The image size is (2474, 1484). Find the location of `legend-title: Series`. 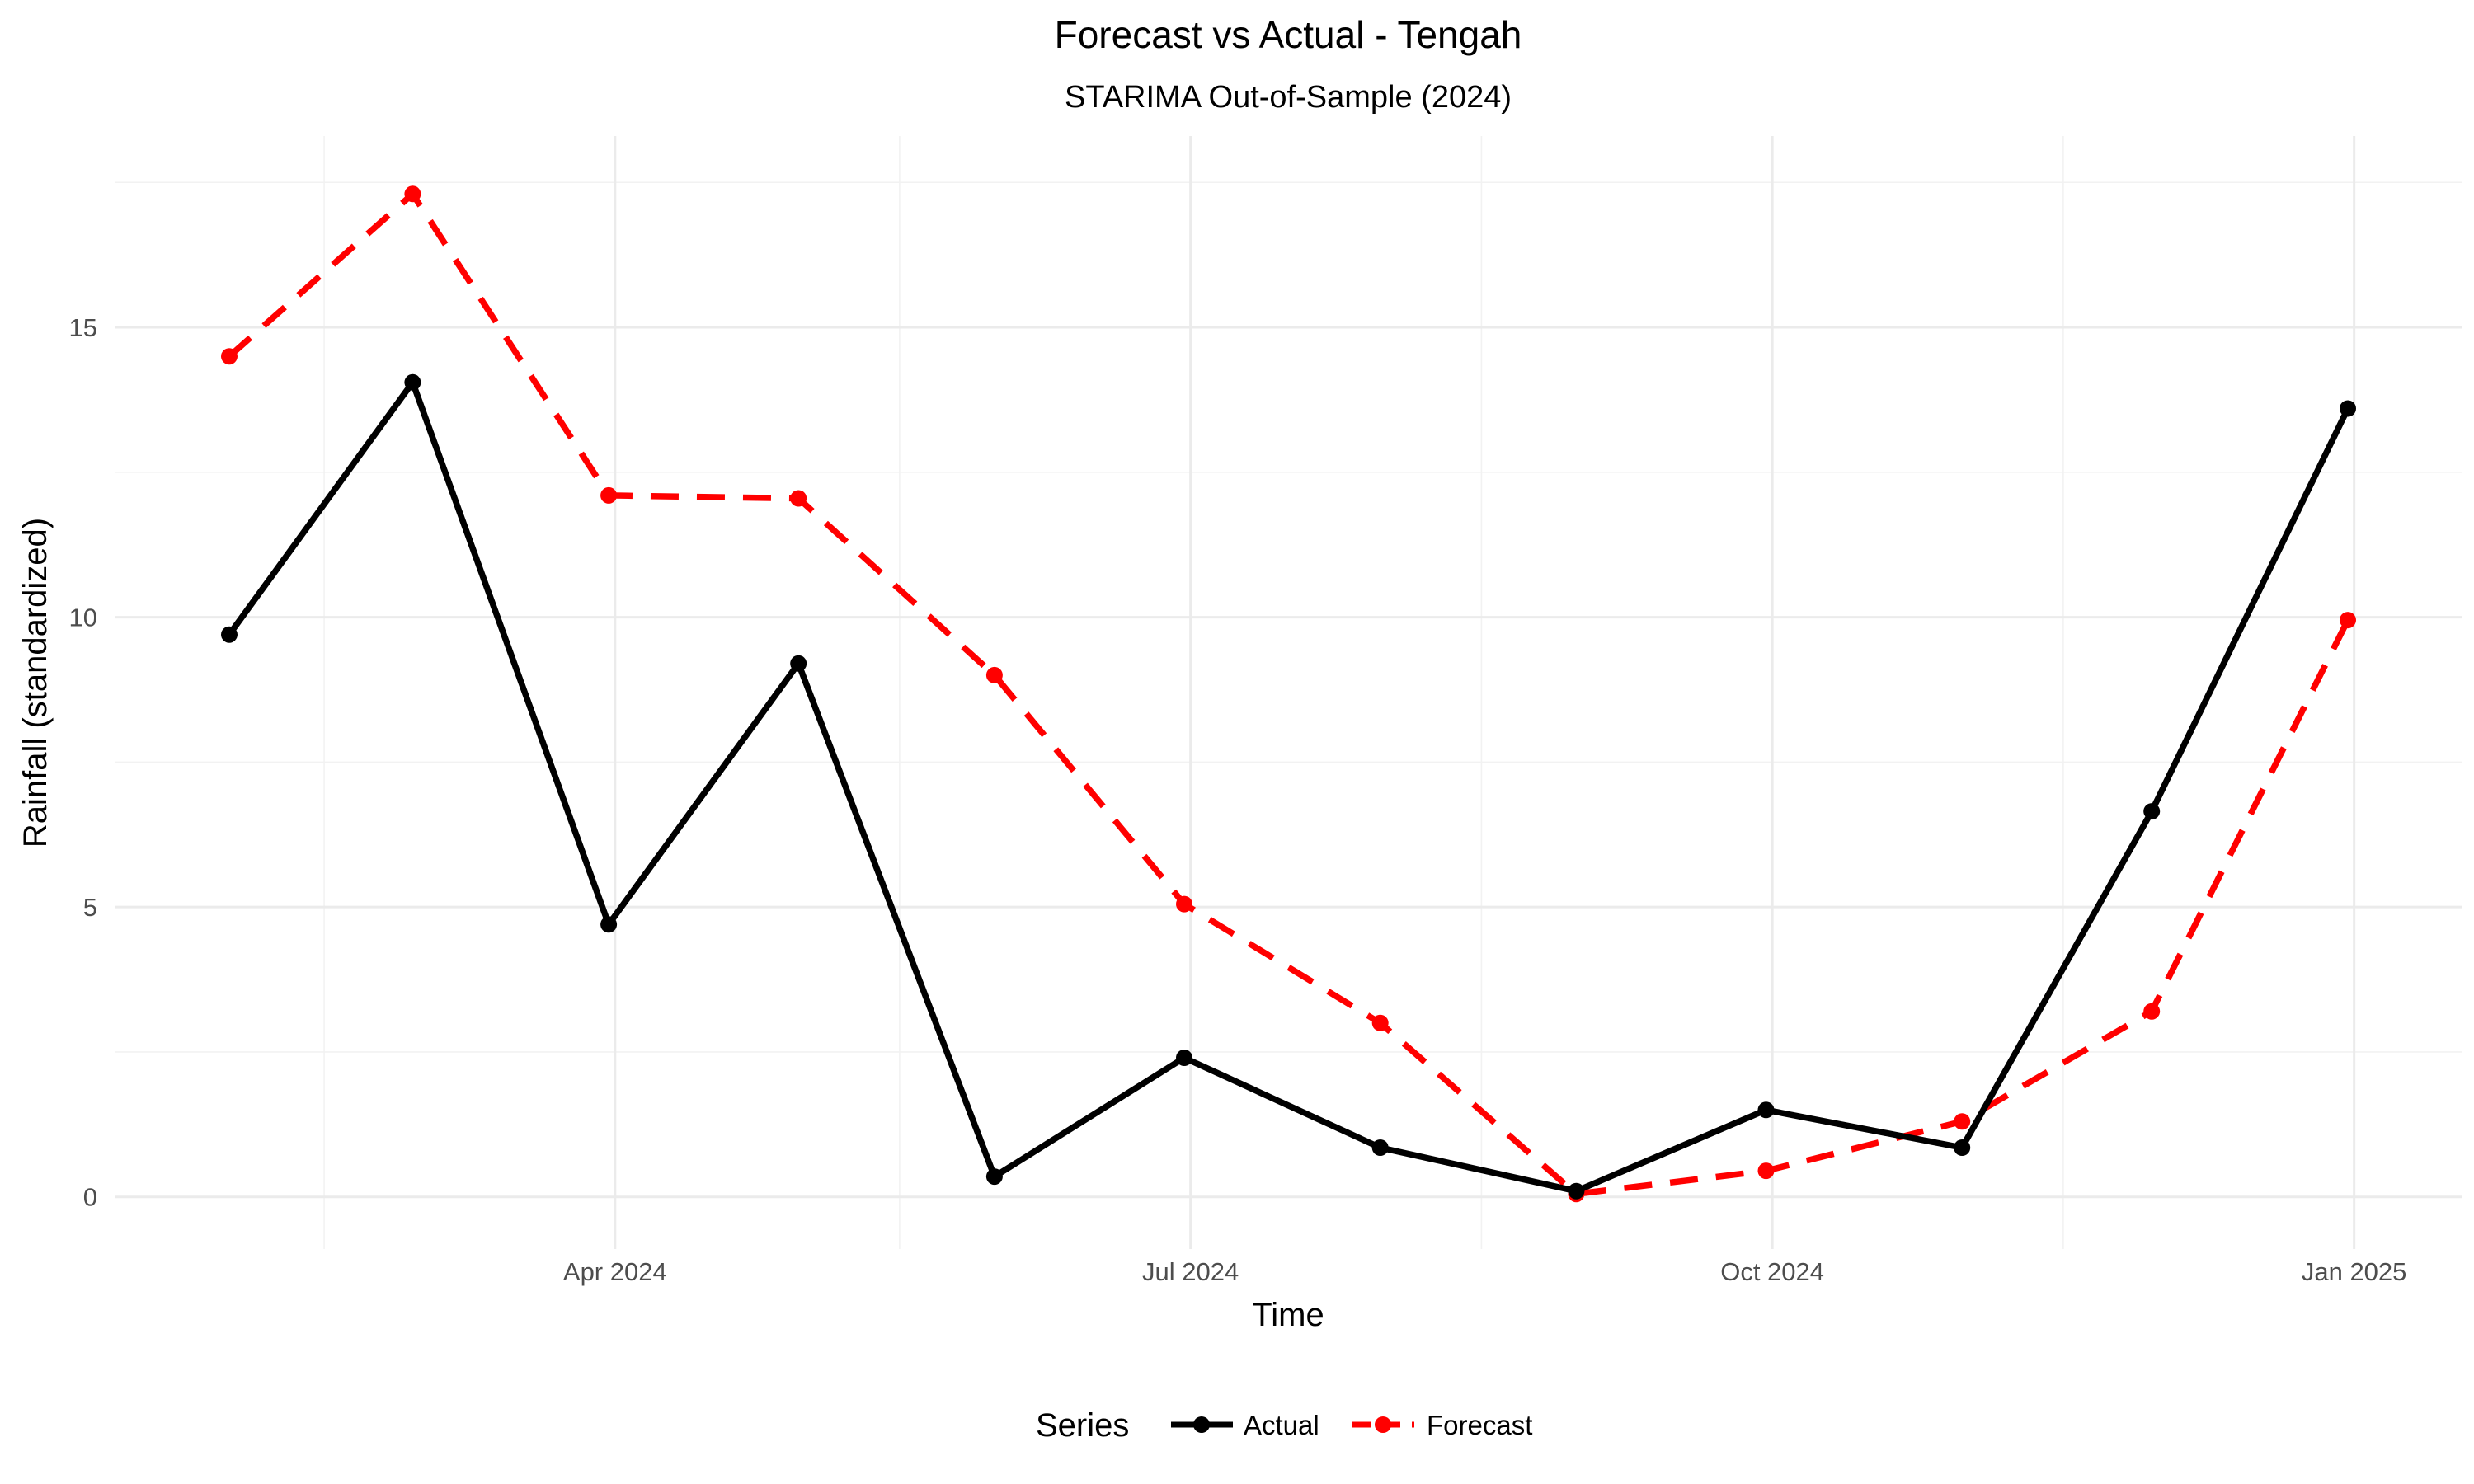

legend-title: Series is located at coordinates (1082, 1425).